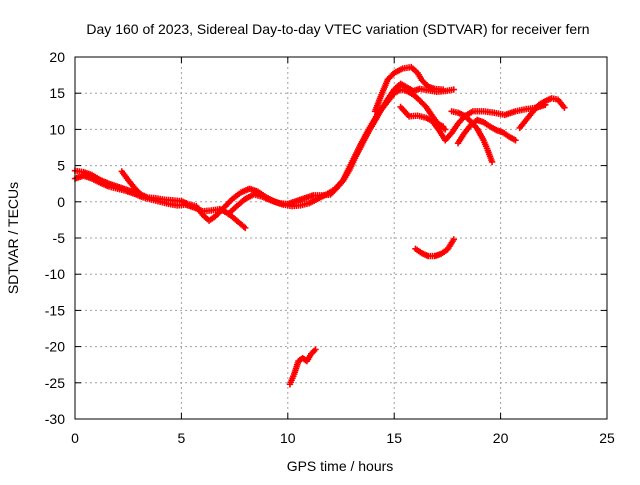  Describe the element at coordinates (340, 466) in the screenshot. I see `x-axis-label: GPS time / hours` at that location.